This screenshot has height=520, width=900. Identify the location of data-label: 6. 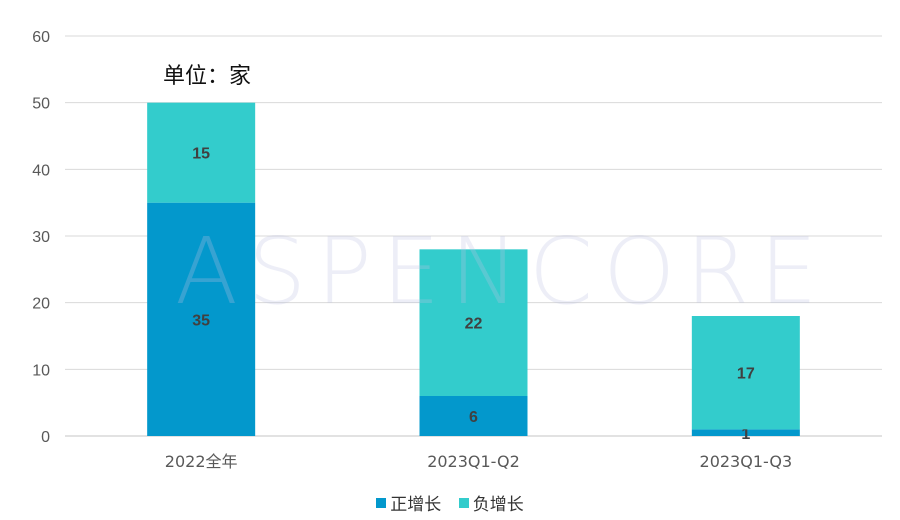
(473, 417).